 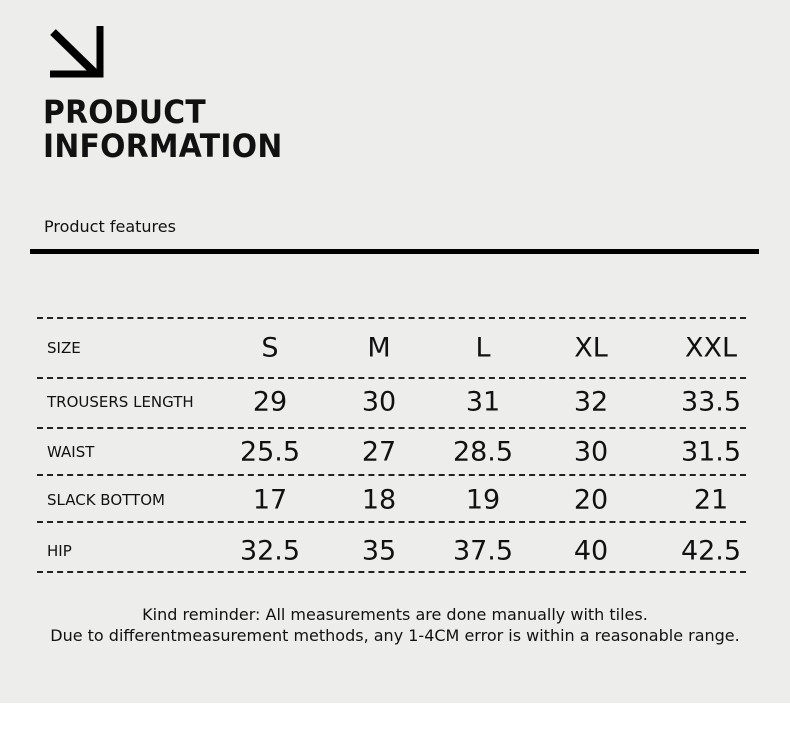 What do you see at coordinates (711, 500) in the screenshot?
I see `measurement-cell: 21` at bounding box center [711, 500].